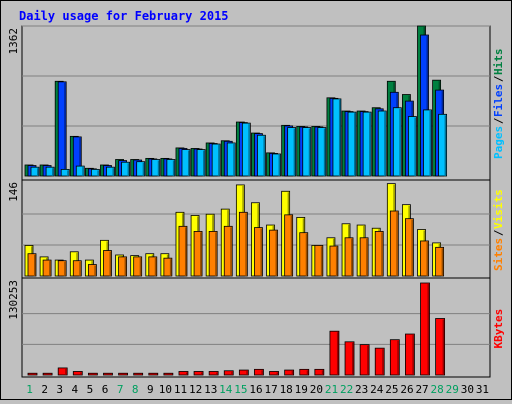 Image resolution: width=512 pixels, height=404 pixels. I want to click on y-axis-max-label-kbytes: 130253, so click(13, 300).